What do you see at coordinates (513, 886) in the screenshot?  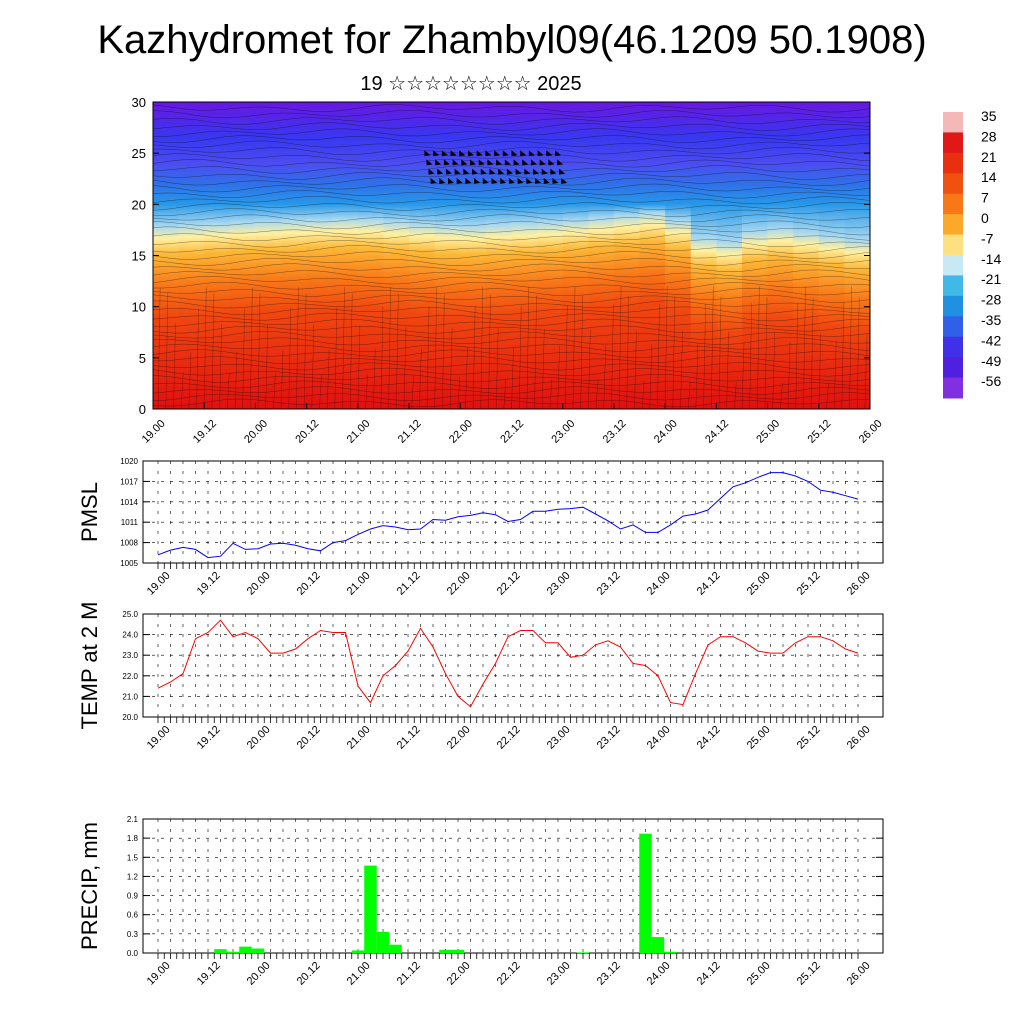 I see `precip-frame` at bounding box center [513, 886].